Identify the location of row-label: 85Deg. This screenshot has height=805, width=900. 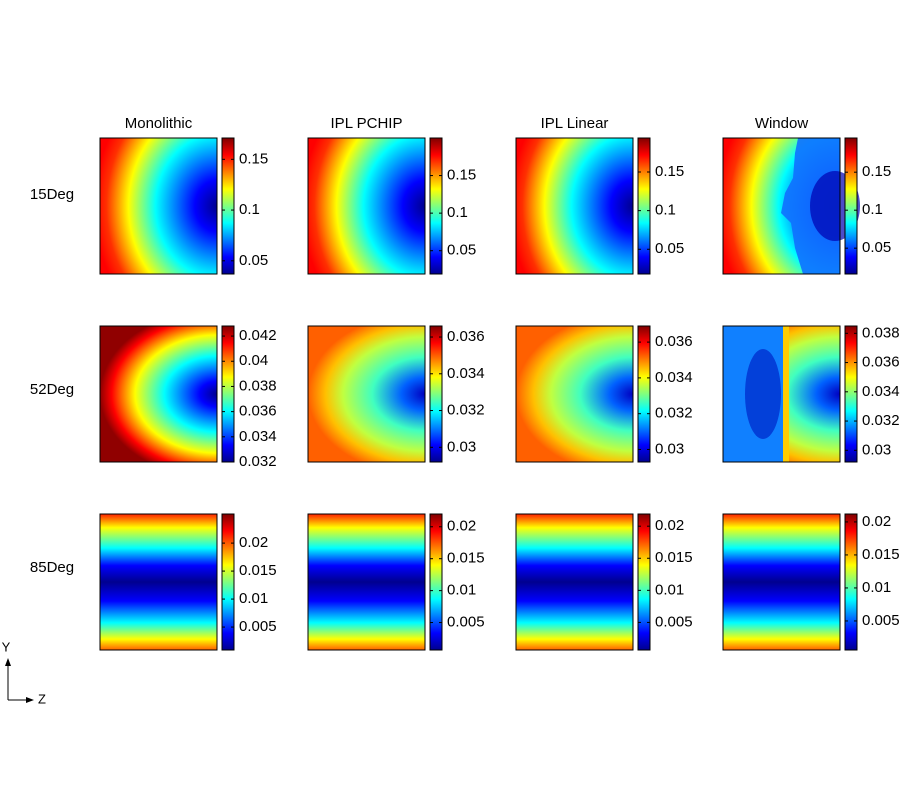
(52, 567).